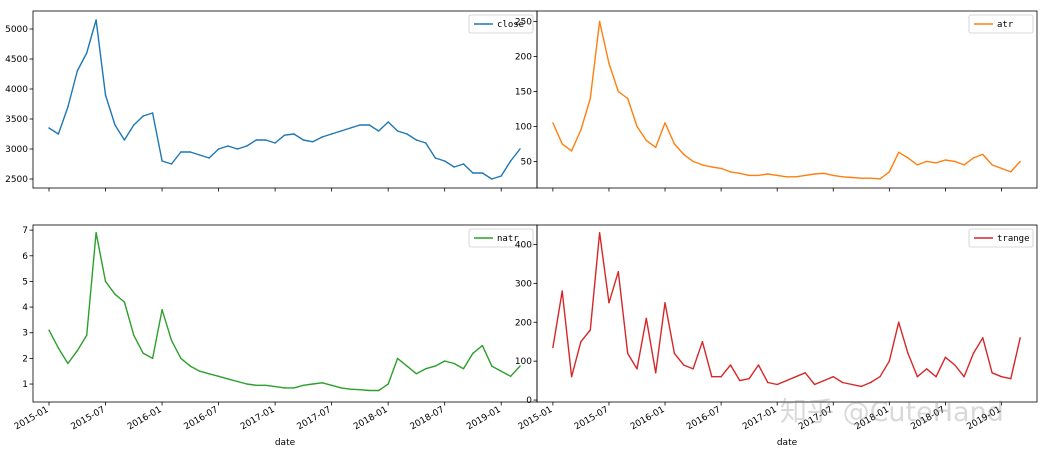 This screenshot has width=1049, height=453. I want to click on x-tick-label: 2017-01, so click(258, 418).